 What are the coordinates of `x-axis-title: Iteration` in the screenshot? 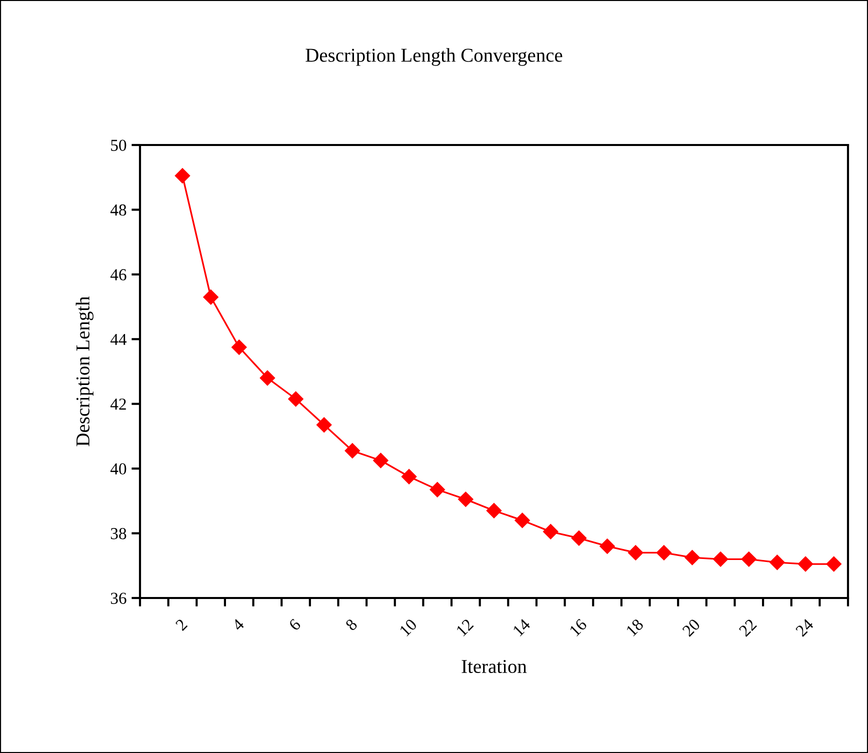 It's located at (494, 667).